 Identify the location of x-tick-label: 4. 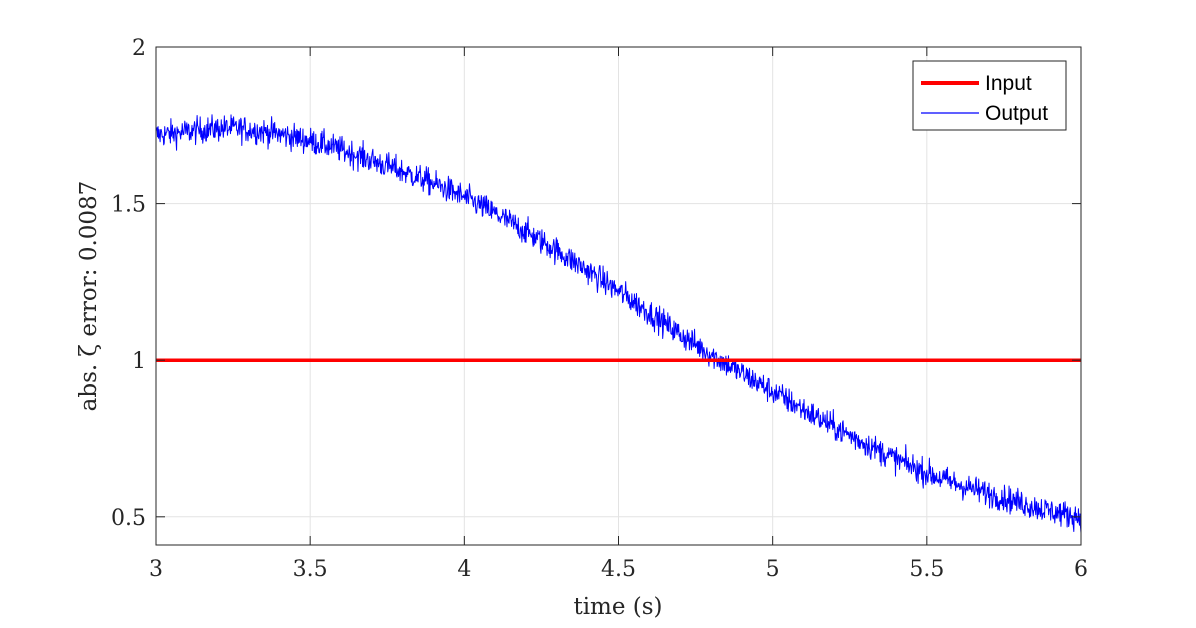
(464, 569).